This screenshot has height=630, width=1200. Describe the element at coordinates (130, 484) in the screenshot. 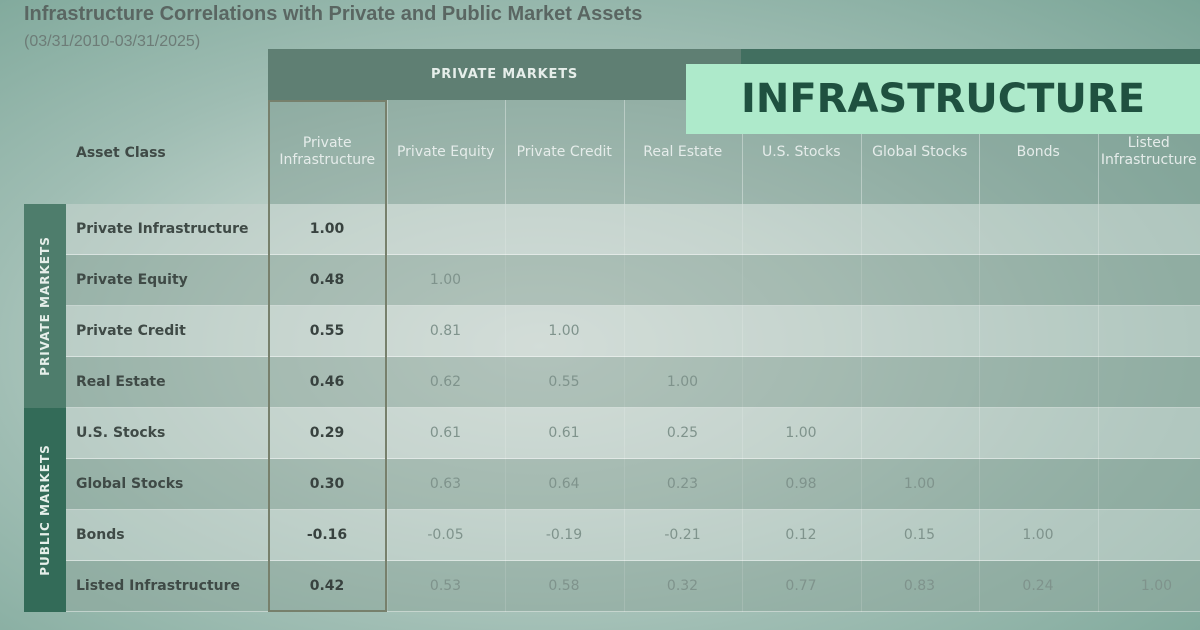

I see `row-label: Global Stocks` at that location.